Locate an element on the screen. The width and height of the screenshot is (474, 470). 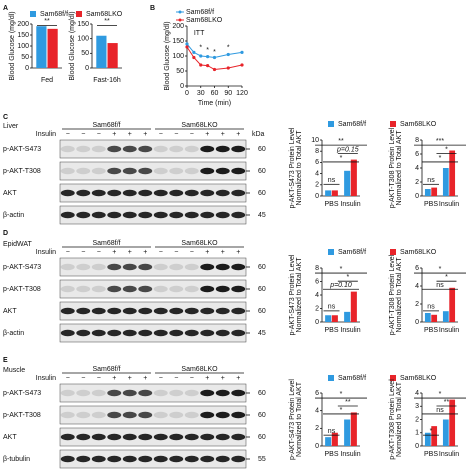
y-axis-label: p-AKT-T308 Protein Level is located at coordinates (392, 419).